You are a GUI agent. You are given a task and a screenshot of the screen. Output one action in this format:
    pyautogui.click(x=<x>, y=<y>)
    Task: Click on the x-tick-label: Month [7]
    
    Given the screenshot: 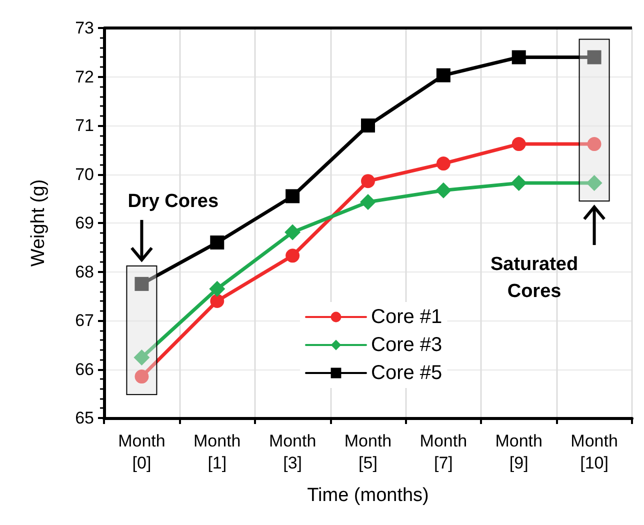 What is the action you would take?
    pyautogui.click(x=444, y=452)
    